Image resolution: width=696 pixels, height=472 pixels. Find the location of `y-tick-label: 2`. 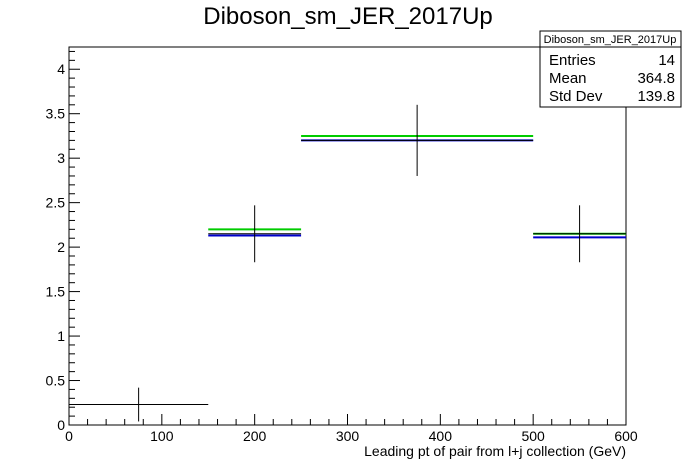

y-tick-label: 2 is located at coordinates (61, 247).